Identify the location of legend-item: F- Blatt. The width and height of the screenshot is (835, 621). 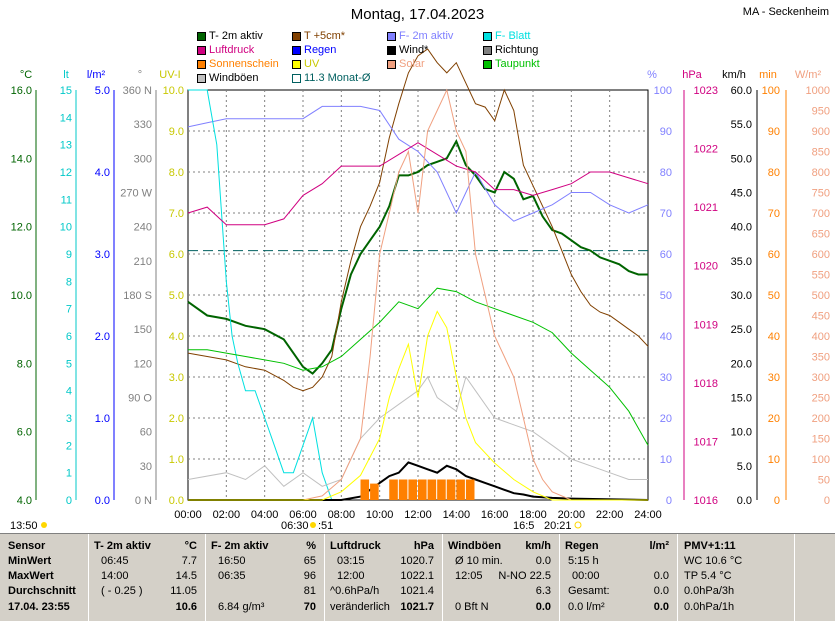
(506, 36).